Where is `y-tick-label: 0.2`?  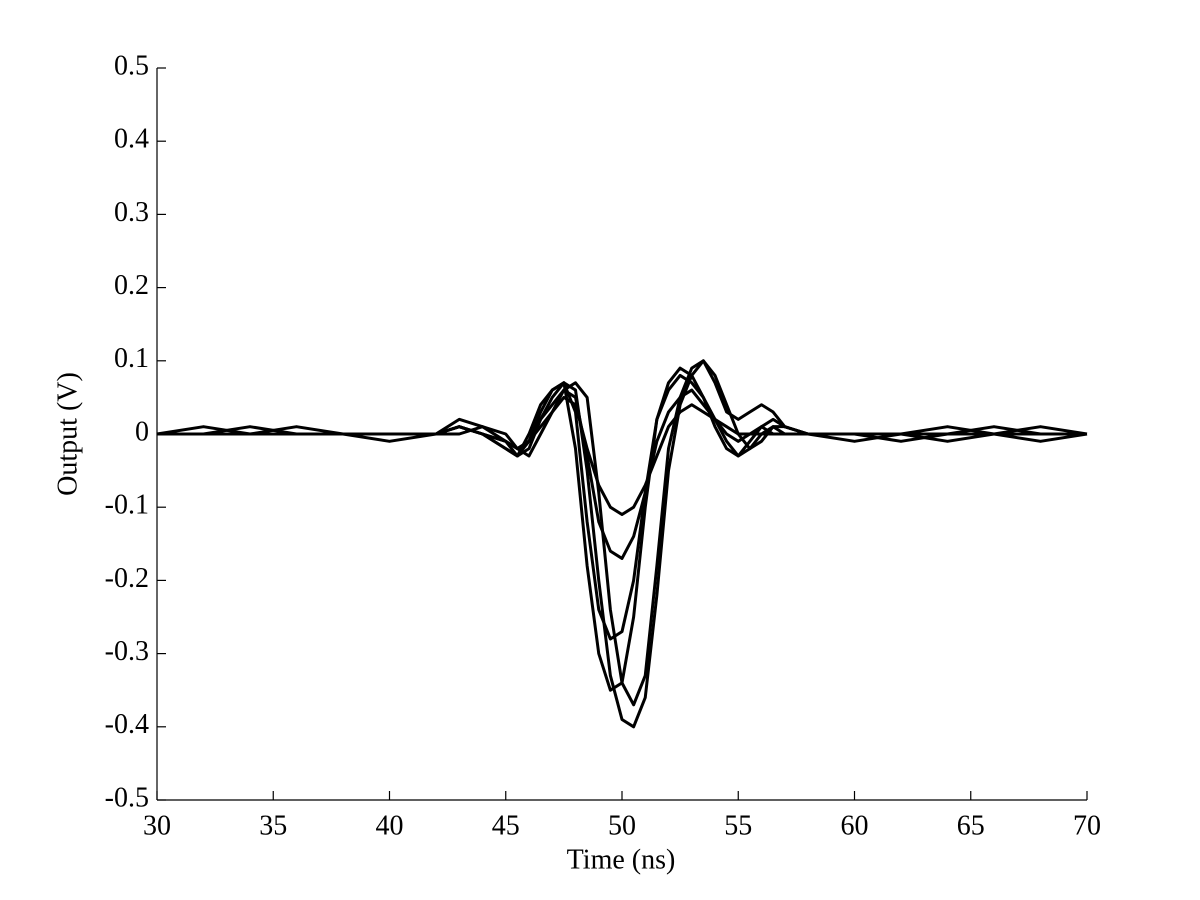 y-tick-label: 0.2 is located at coordinates (131, 285).